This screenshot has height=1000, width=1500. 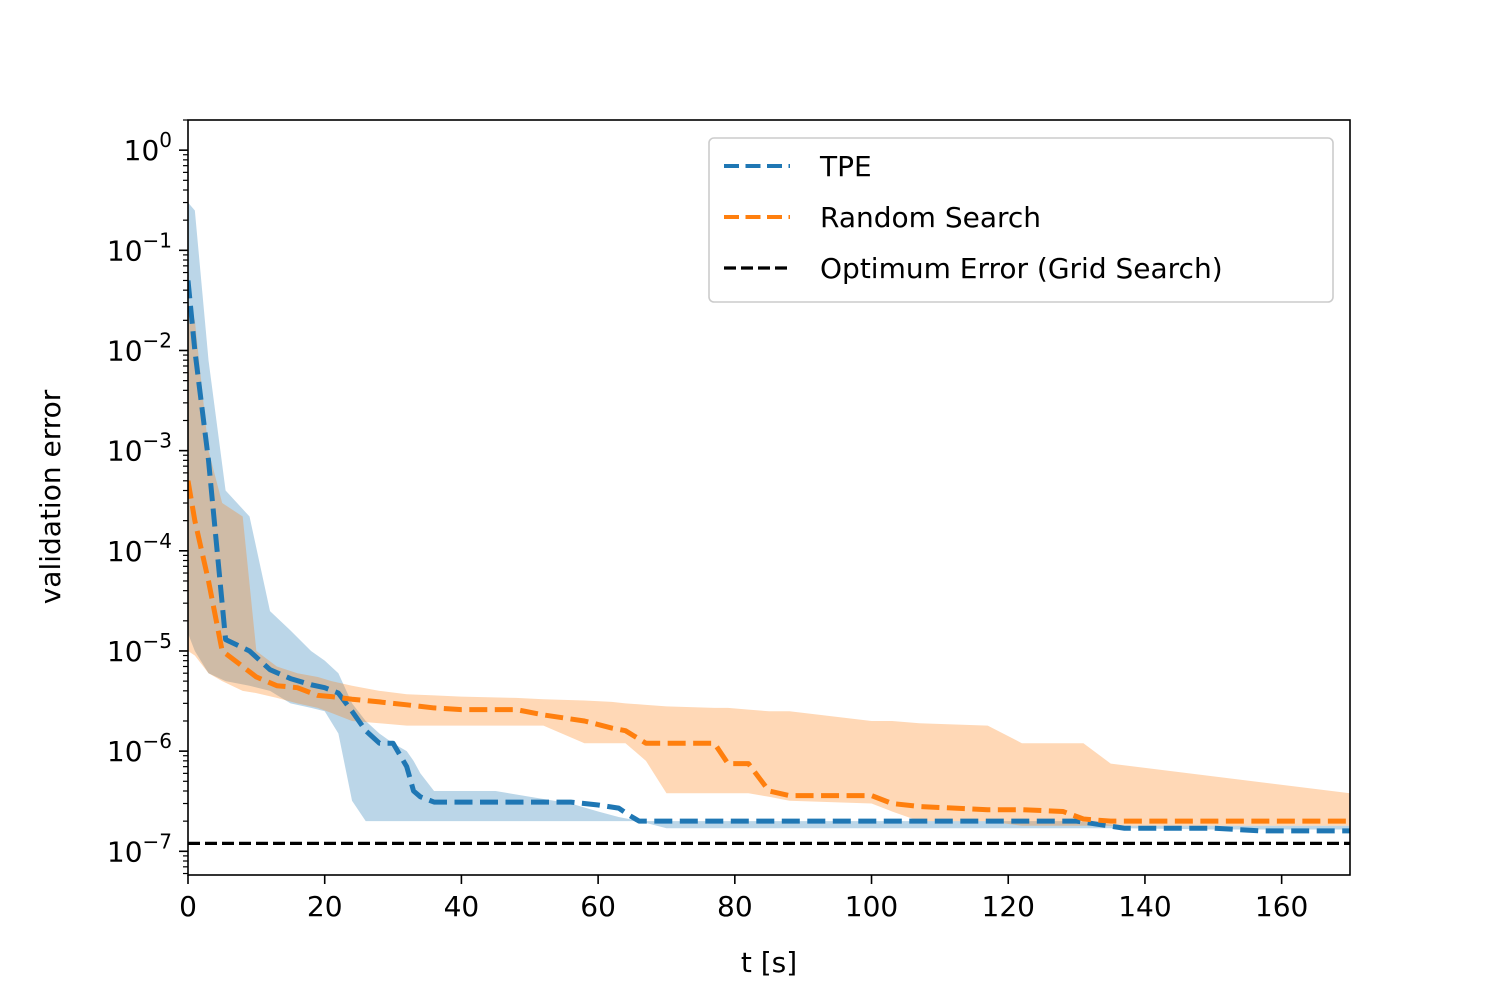 What do you see at coordinates (735, 906) in the screenshot?
I see `x-tick-label: 80` at bounding box center [735, 906].